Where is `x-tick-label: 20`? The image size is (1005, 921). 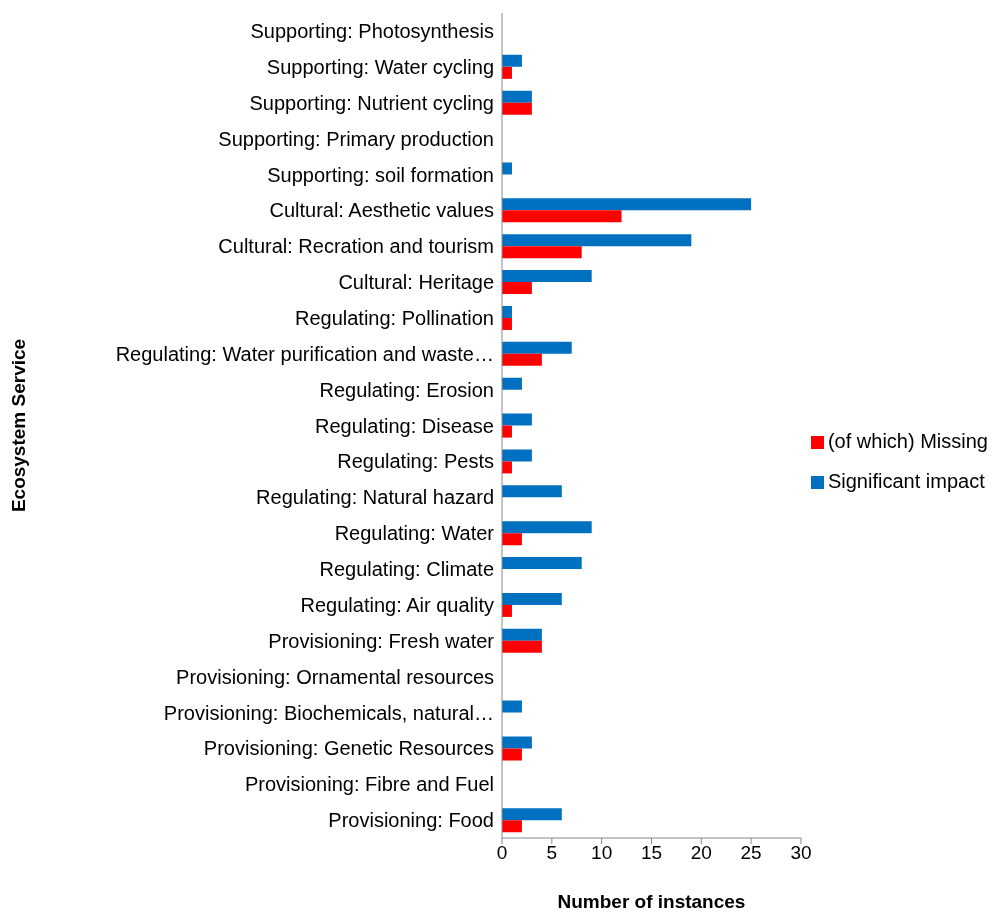
x-tick-label: 20 is located at coordinates (701, 853).